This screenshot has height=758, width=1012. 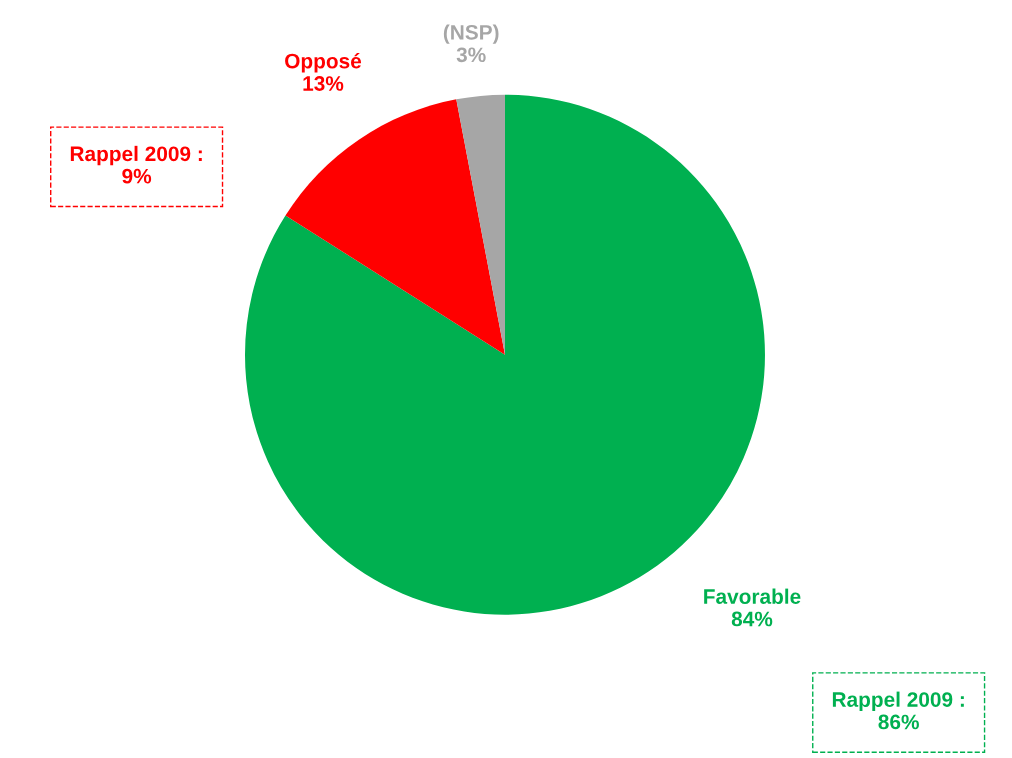 I want to click on data-label: 84%, so click(x=752, y=619).